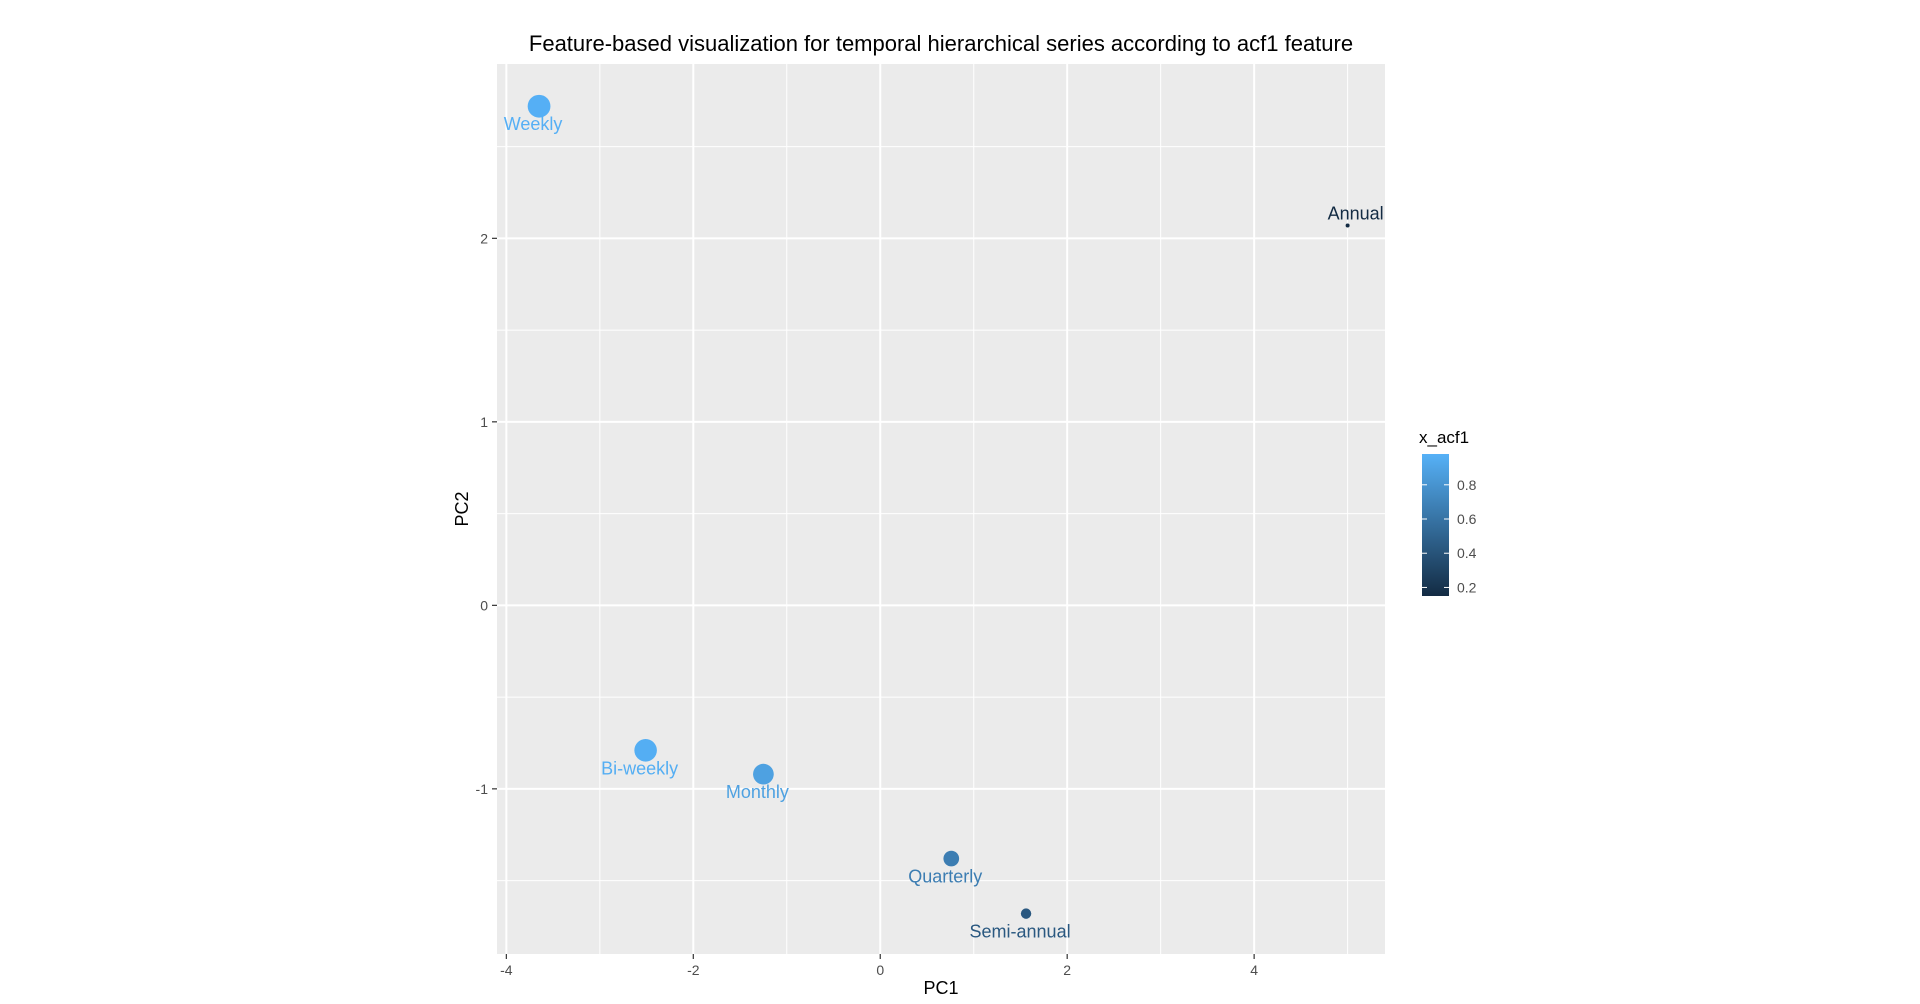 The width and height of the screenshot is (1920, 1004). I want to click on color-legend: x_acf1 0.8 0.6 0.4 0.2, so click(1448, 512).